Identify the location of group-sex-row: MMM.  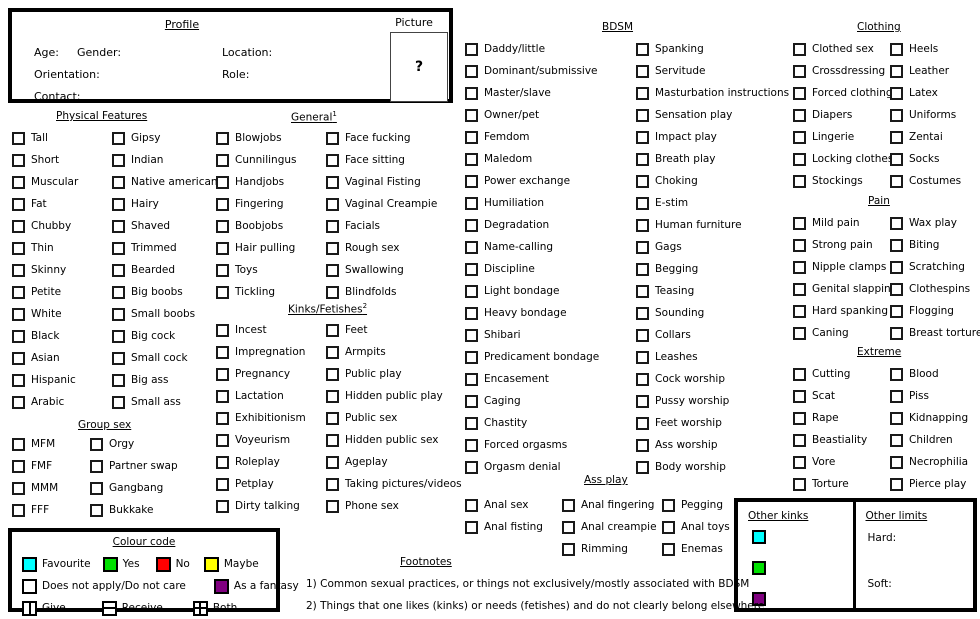
(35, 488).